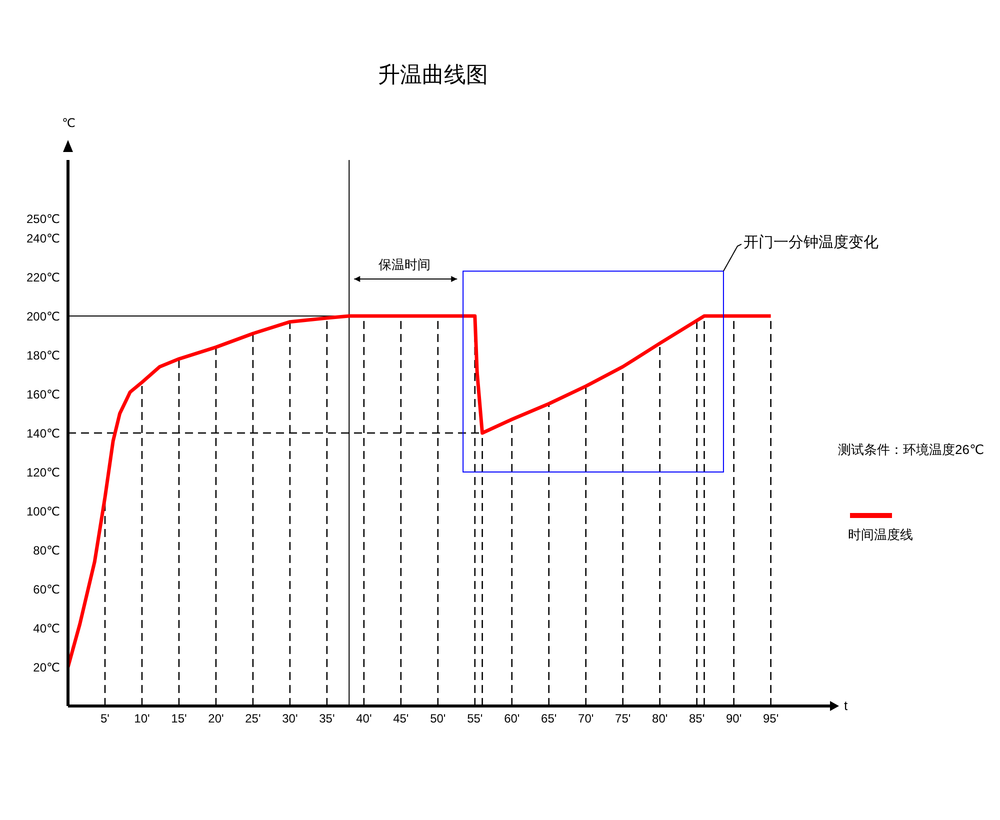 Image resolution: width=1000 pixels, height=820 pixels. Describe the element at coordinates (623, 719) in the screenshot. I see `x-tick-label: 75'` at that location.